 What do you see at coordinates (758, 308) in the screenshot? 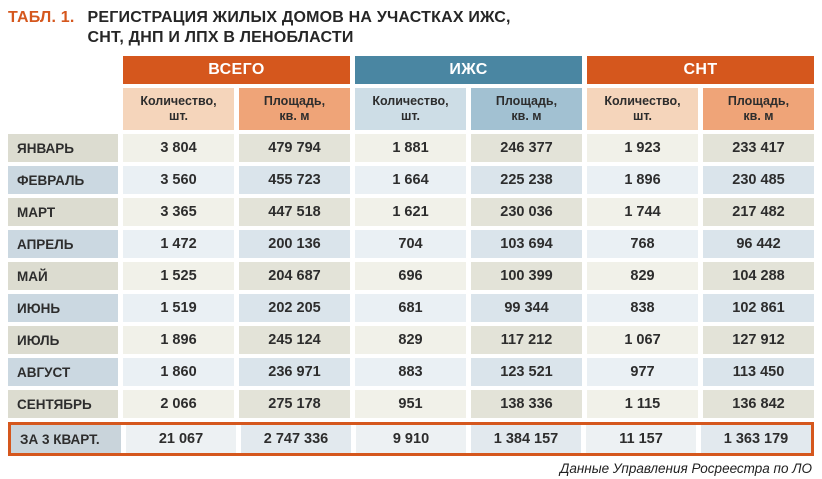
I see `value-cell: 102 861` at bounding box center [758, 308].